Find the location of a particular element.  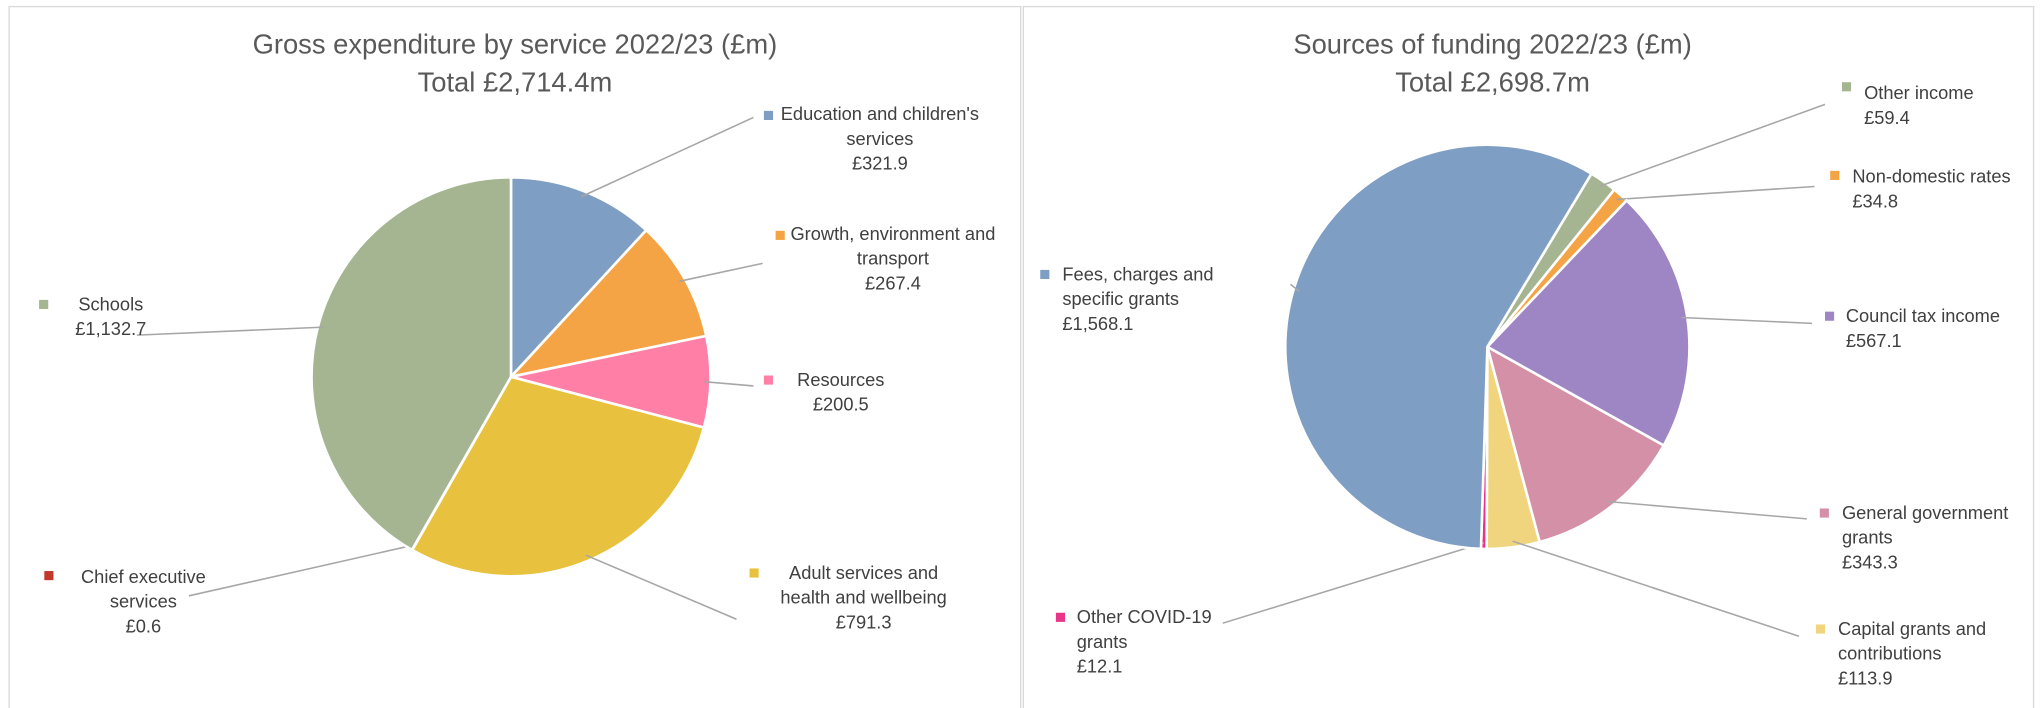

data-label-box: Schools £1,132.7 is located at coordinates (110, 317).